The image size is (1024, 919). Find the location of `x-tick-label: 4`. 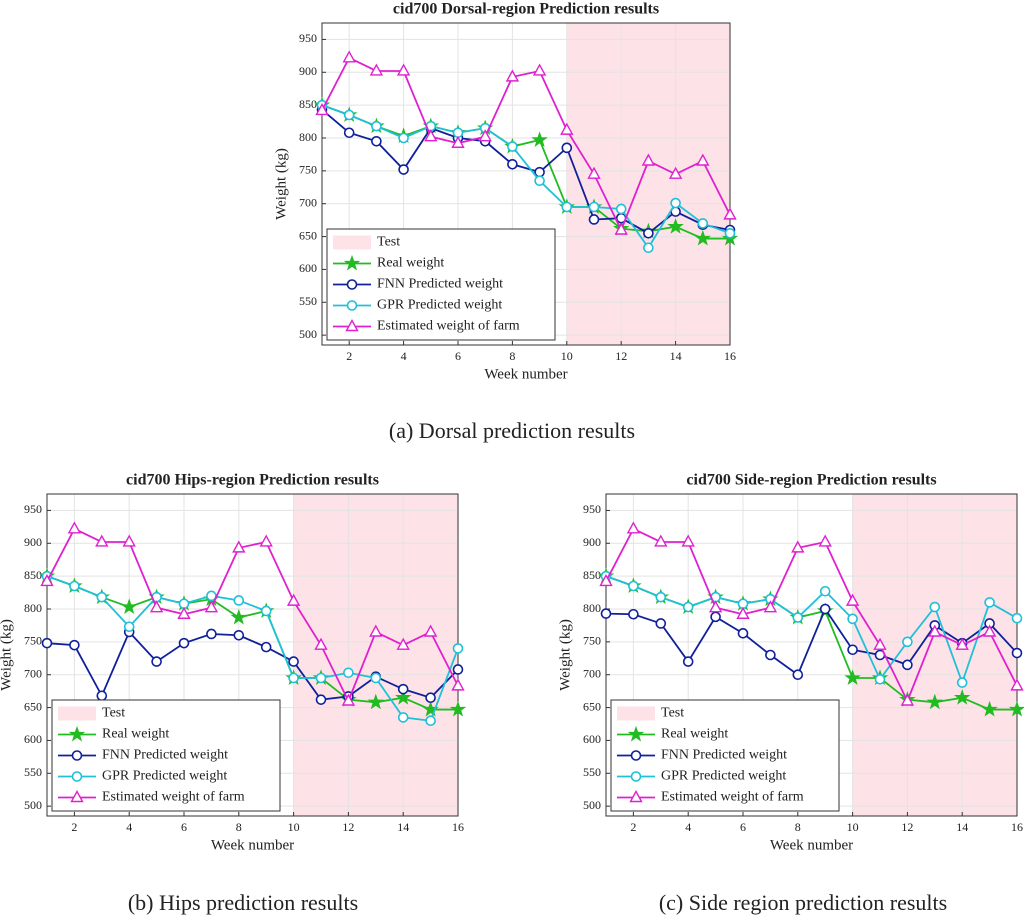

x-tick-label: 4 is located at coordinates (129, 827).